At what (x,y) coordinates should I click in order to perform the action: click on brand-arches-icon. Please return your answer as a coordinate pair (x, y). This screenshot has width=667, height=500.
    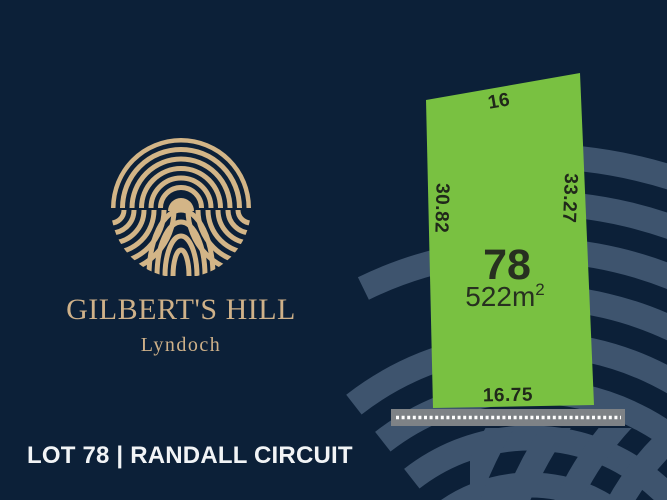
    Looking at the image, I should click on (181, 207).